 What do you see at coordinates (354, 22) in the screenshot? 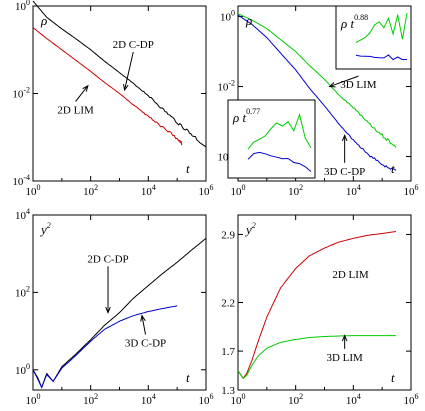
I see `inset-label: ρ t0.88` at bounding box center [354, 22].